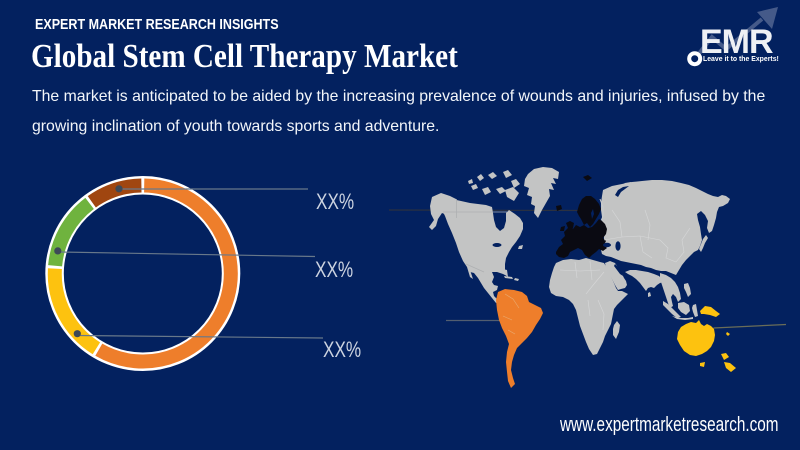 This screenshot has width=800, height=450. Describe the element at coordinates (741, 59) in the screenshot. I see `svg-text: Leave it to the Experts!` at that location.